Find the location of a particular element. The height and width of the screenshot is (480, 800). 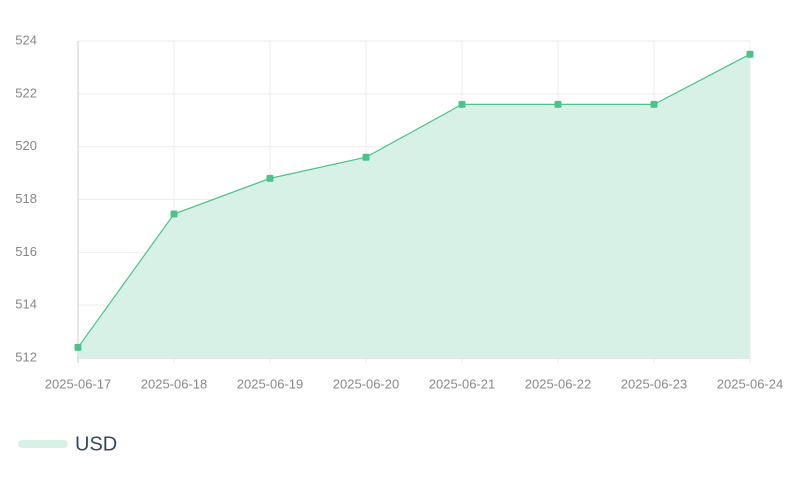

x-tick-label: 2025-06-20 is located at coordinates (366, 383).